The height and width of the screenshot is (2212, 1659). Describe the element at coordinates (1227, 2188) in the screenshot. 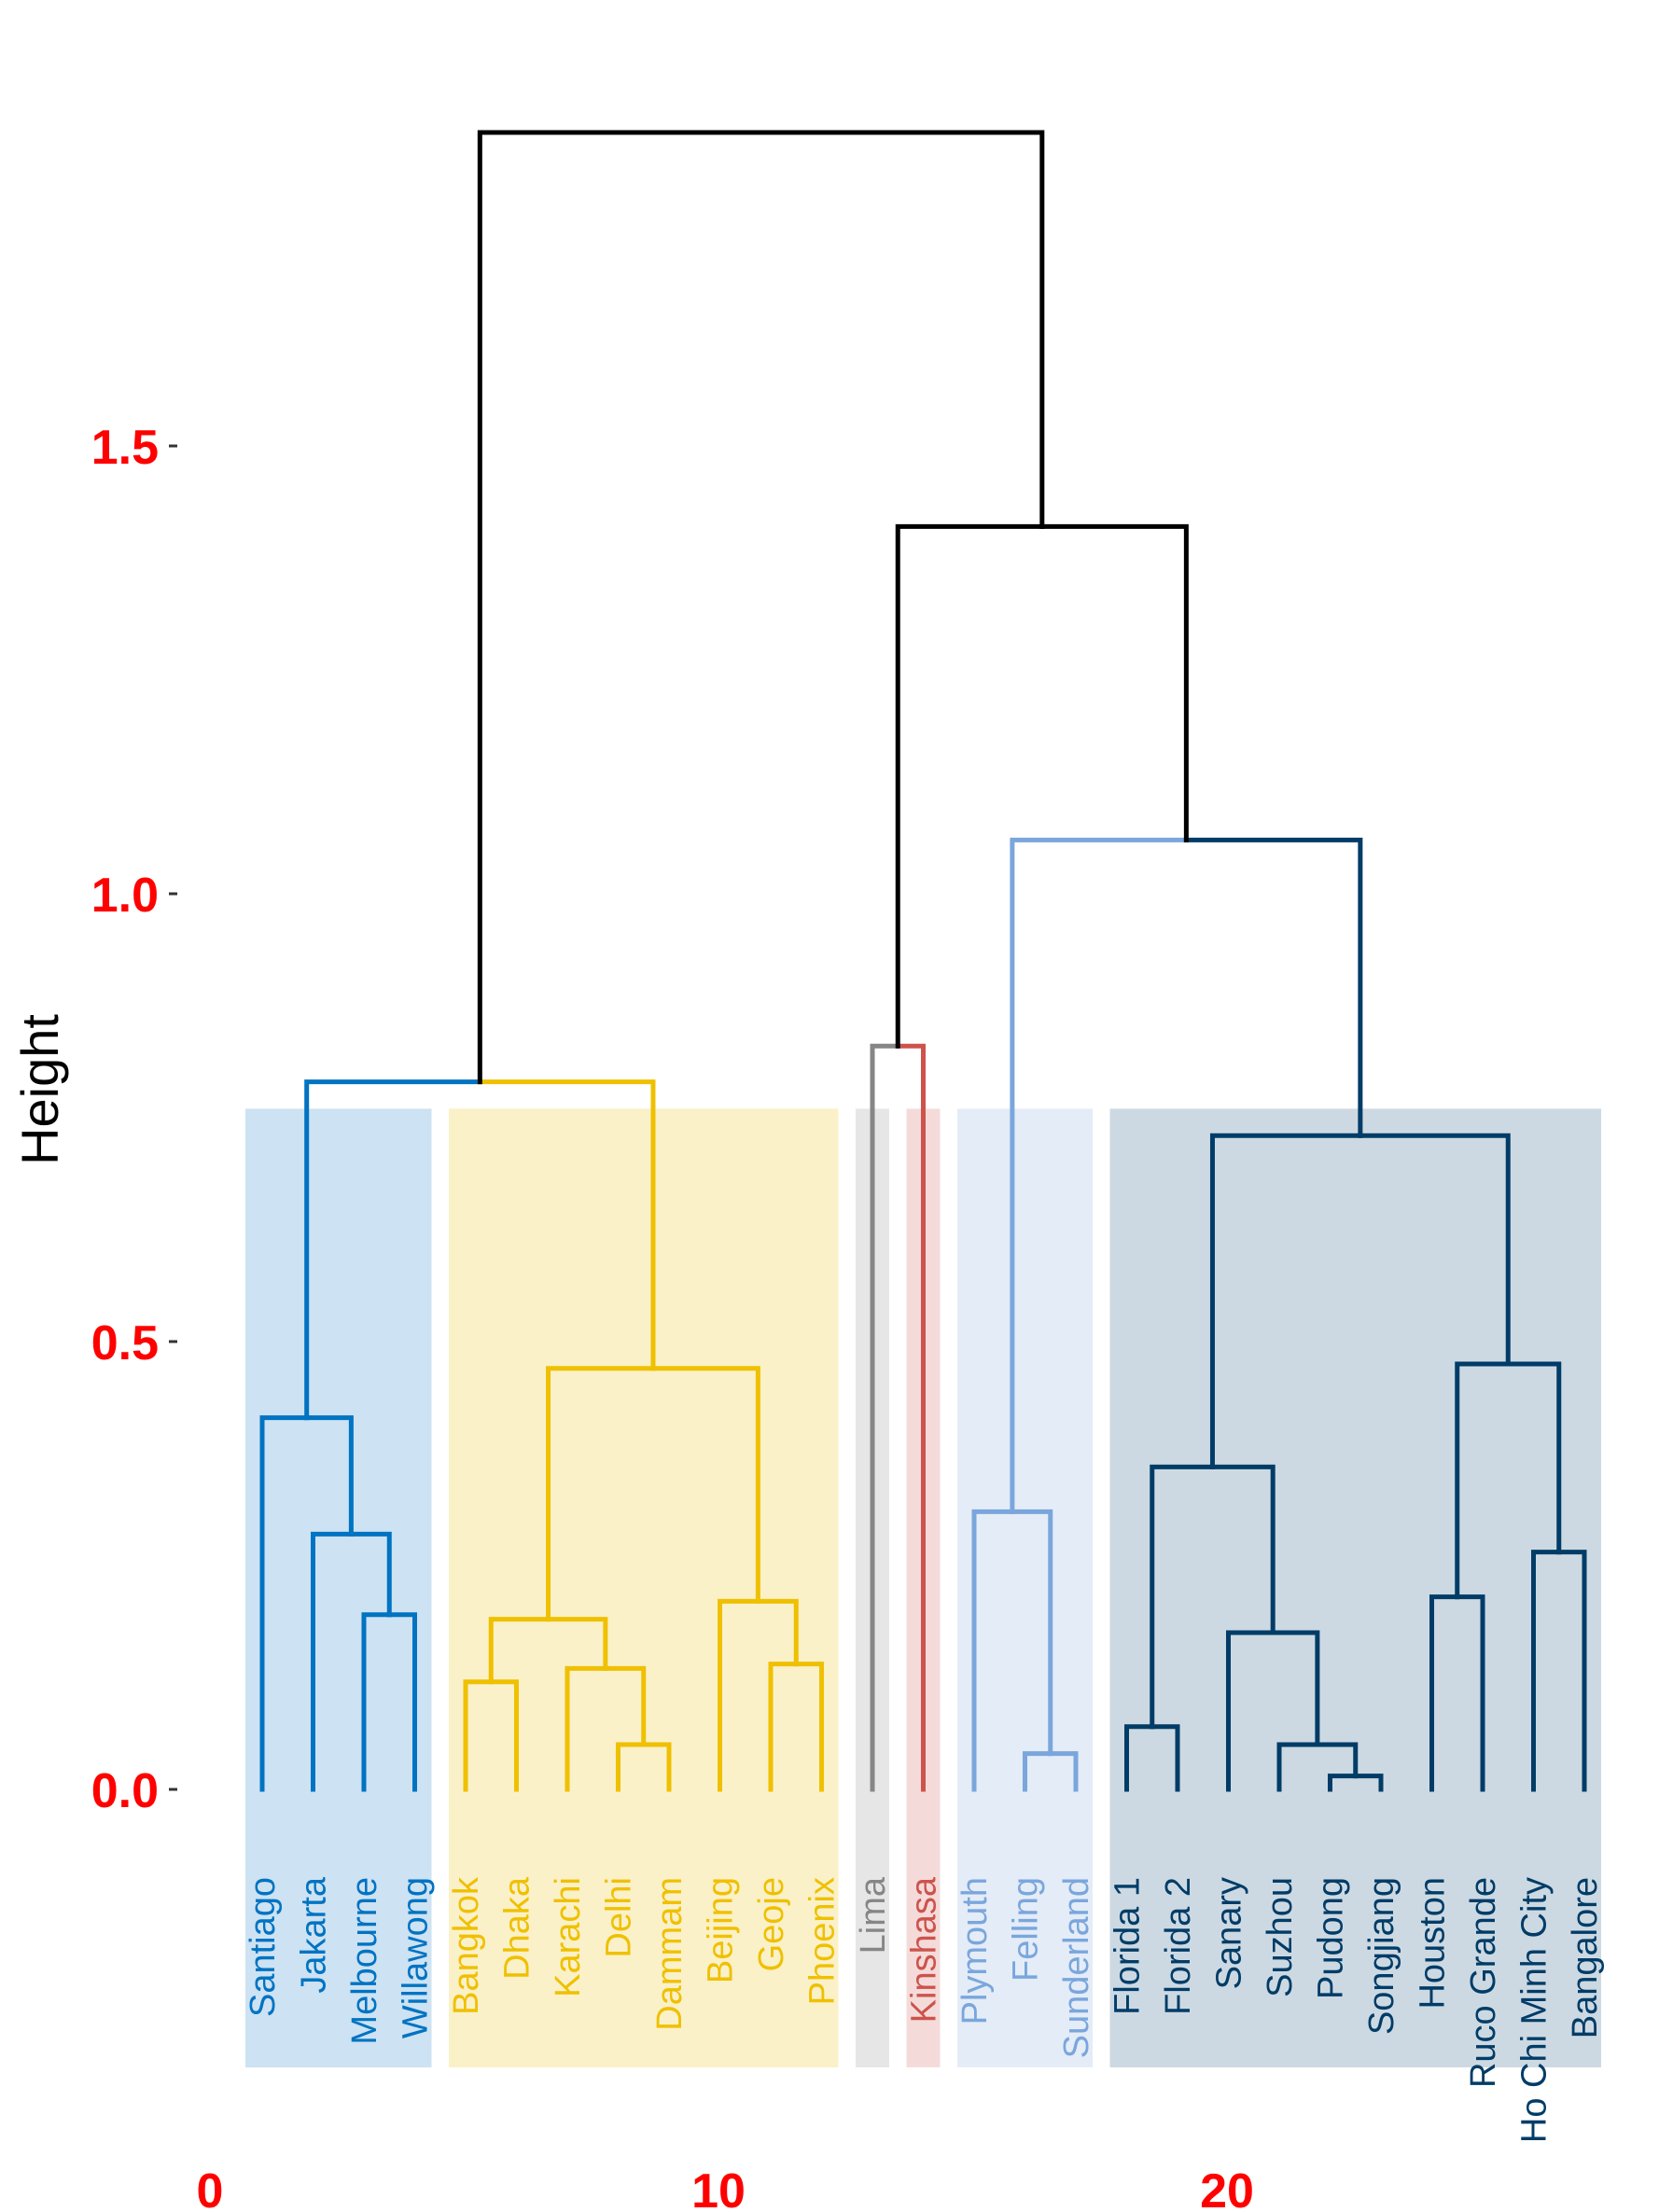

I see `x-tick-label: 20` at that location.